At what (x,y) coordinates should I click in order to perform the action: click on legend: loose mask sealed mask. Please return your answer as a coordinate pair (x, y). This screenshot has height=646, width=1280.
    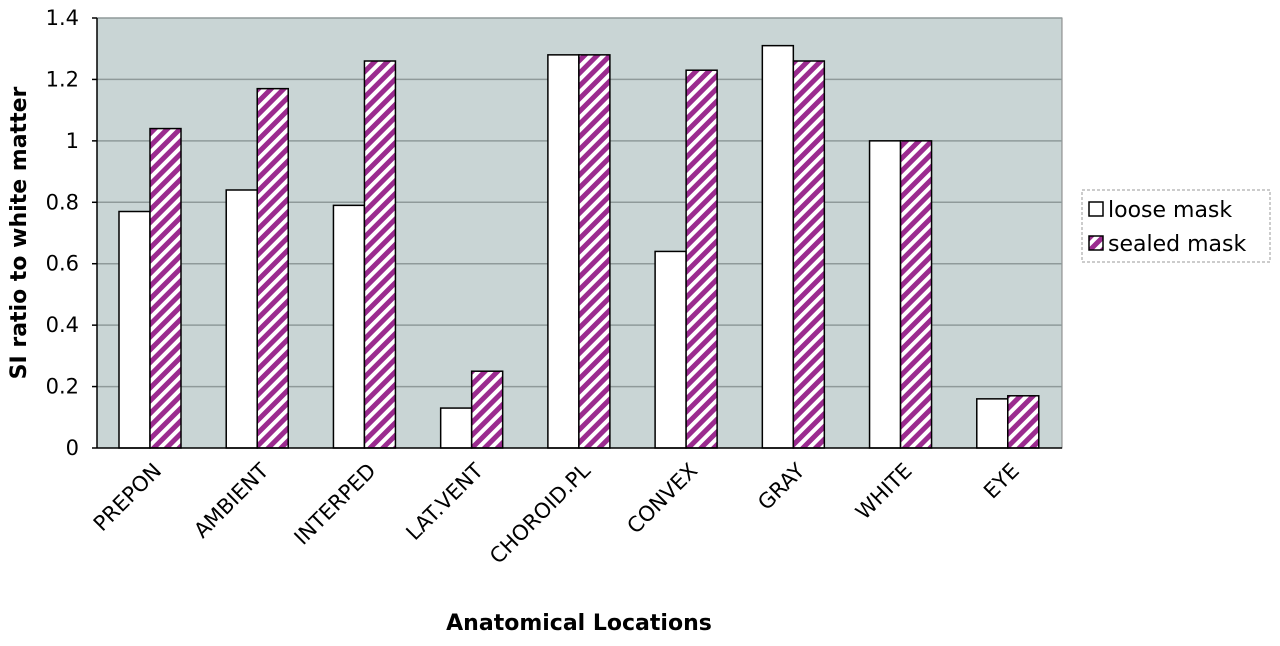
    Looking at the image, I should click on (1176, 226).